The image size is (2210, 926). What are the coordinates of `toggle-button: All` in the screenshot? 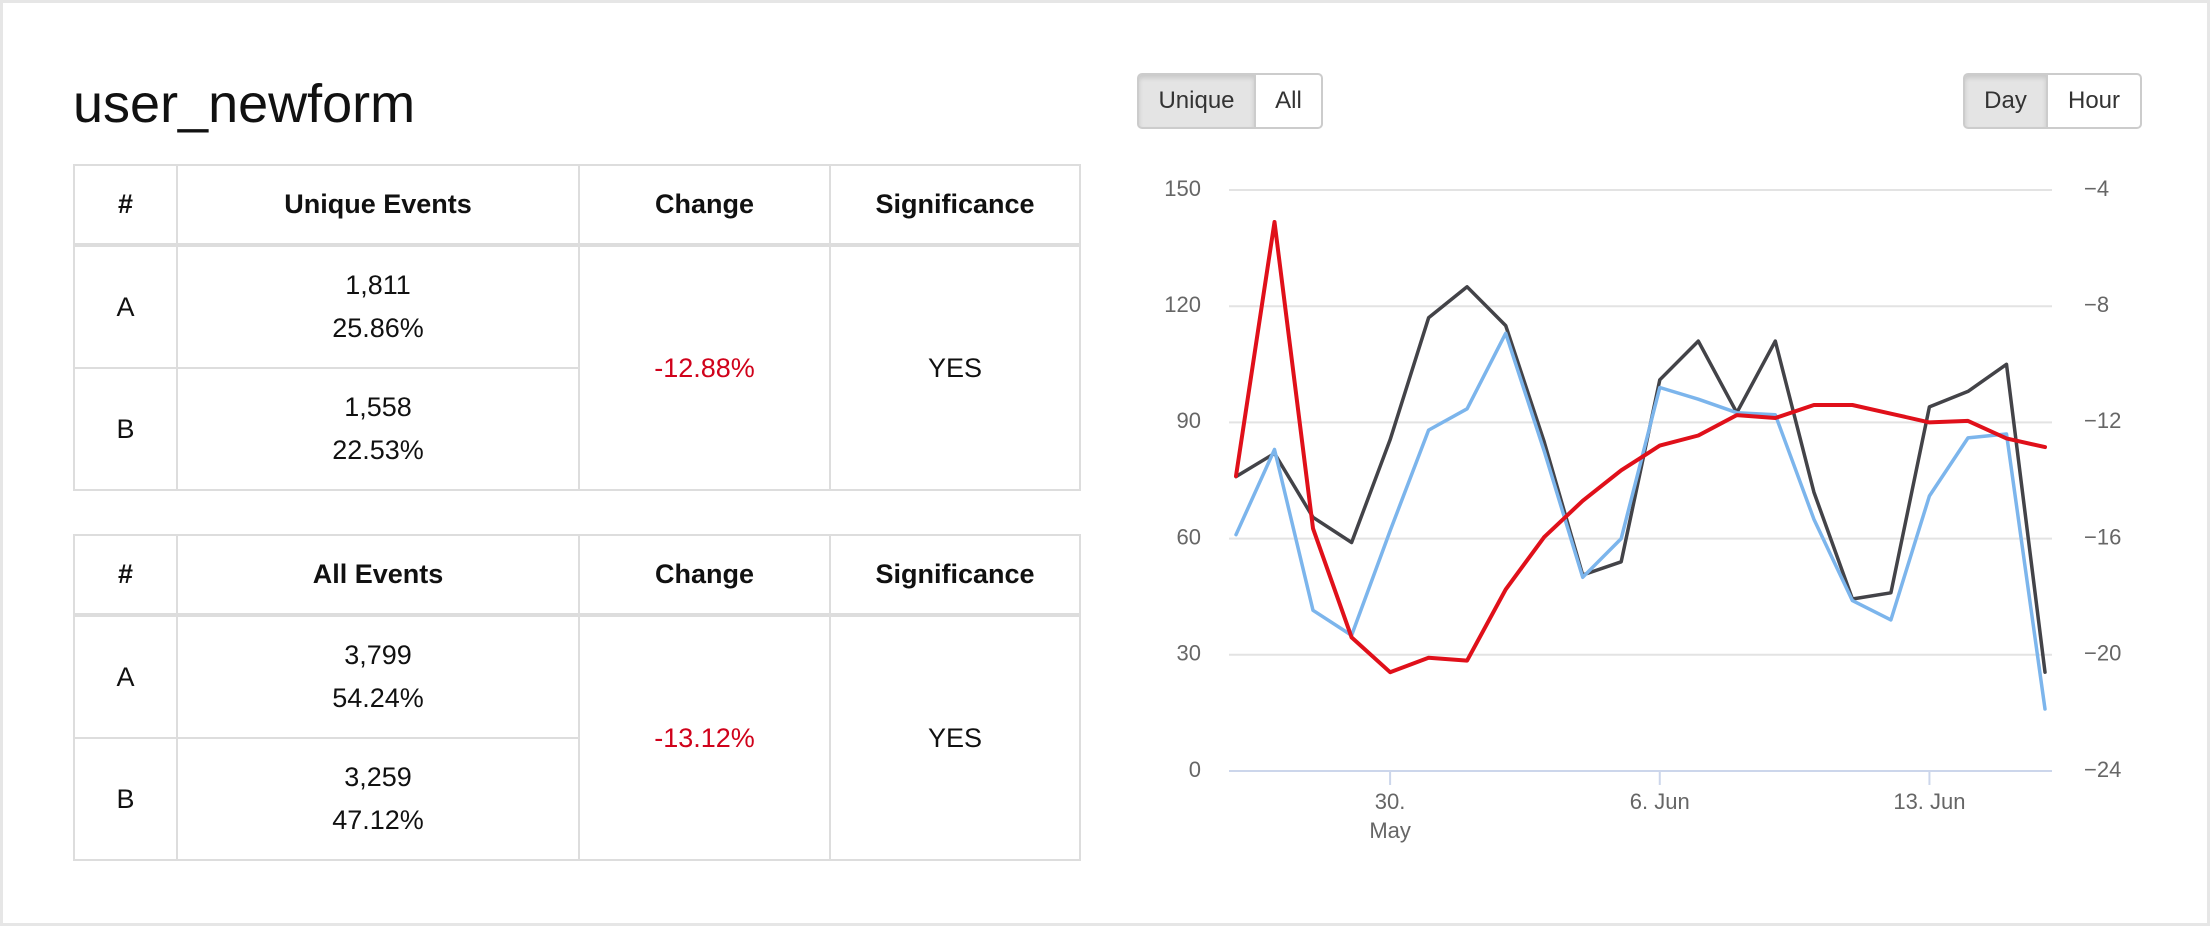 It's located at (1289, 101).